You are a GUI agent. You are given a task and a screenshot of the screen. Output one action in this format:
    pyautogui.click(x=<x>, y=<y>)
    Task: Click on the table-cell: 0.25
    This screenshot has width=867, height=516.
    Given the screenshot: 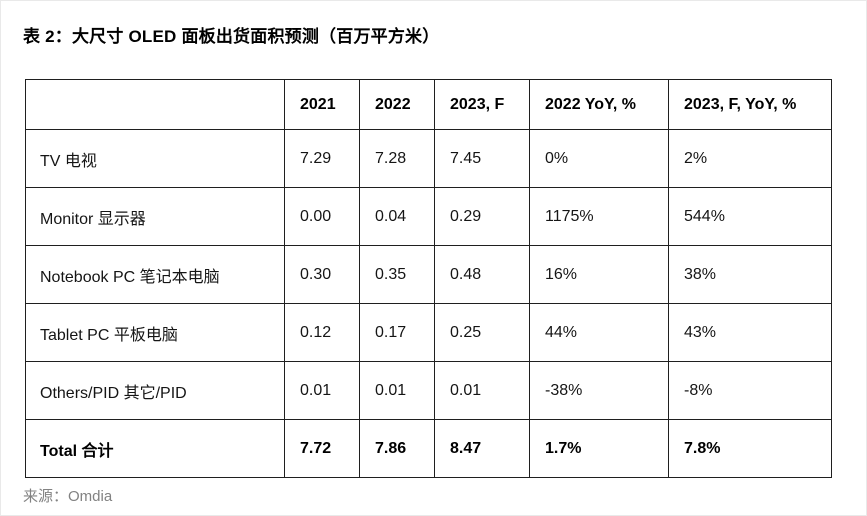 What is the action you would take?
    pyautogui.click(x=482, y=332)
    